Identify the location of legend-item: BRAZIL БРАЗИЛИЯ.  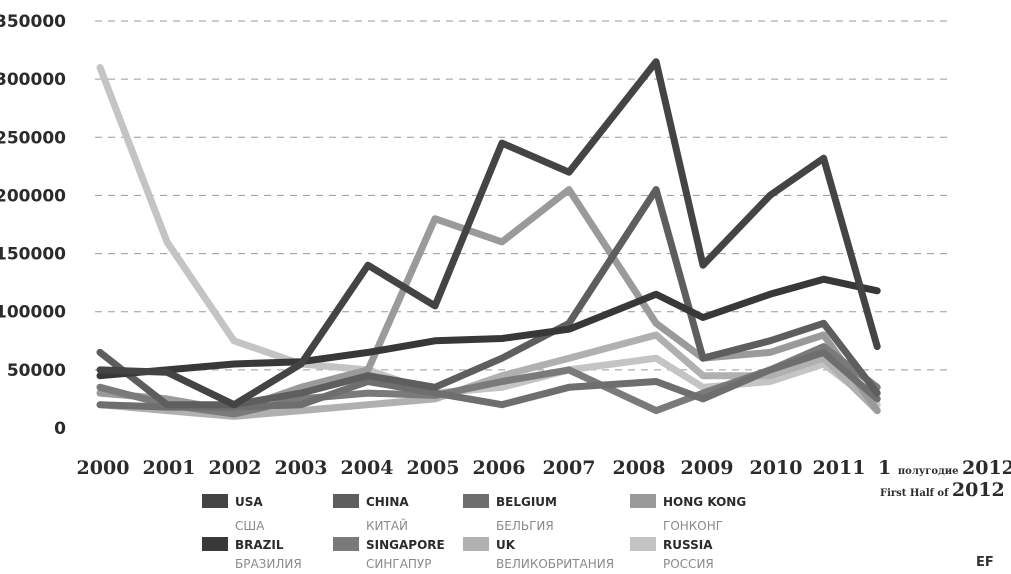
(252, 554).